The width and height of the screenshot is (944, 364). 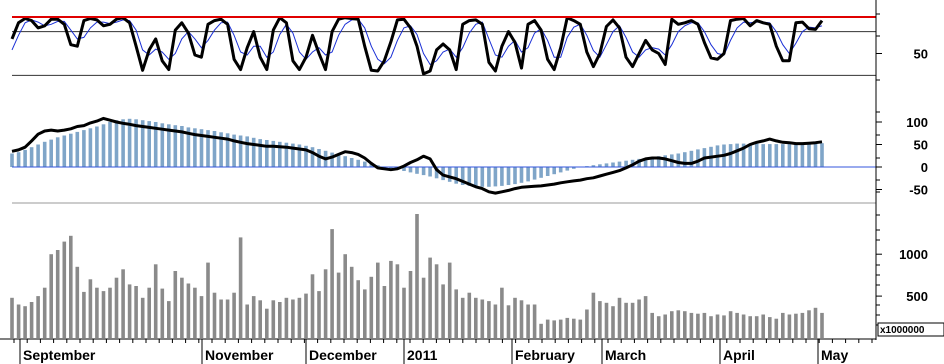 What do you see at coordinates (545, 355) in the screenshot?
I see `x-month-label: February` at bounding box center [545, 355].